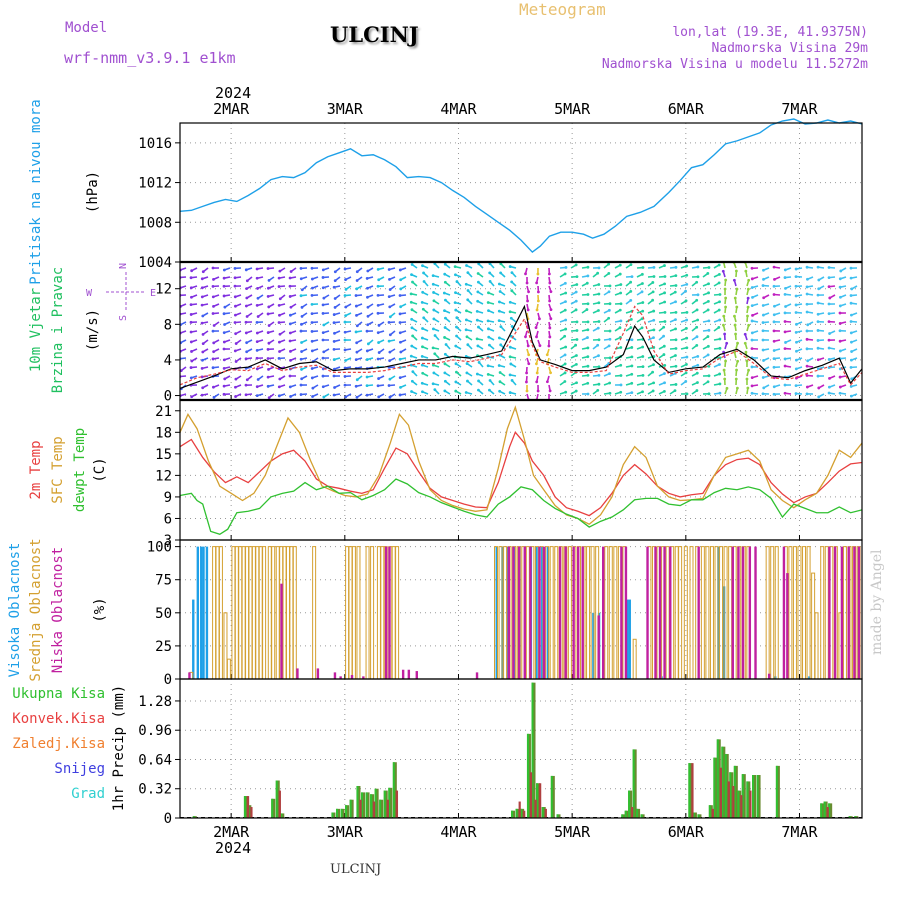 This screenshot has width=900, height=900. I want to click on model-label: Model, so click(86, 28).